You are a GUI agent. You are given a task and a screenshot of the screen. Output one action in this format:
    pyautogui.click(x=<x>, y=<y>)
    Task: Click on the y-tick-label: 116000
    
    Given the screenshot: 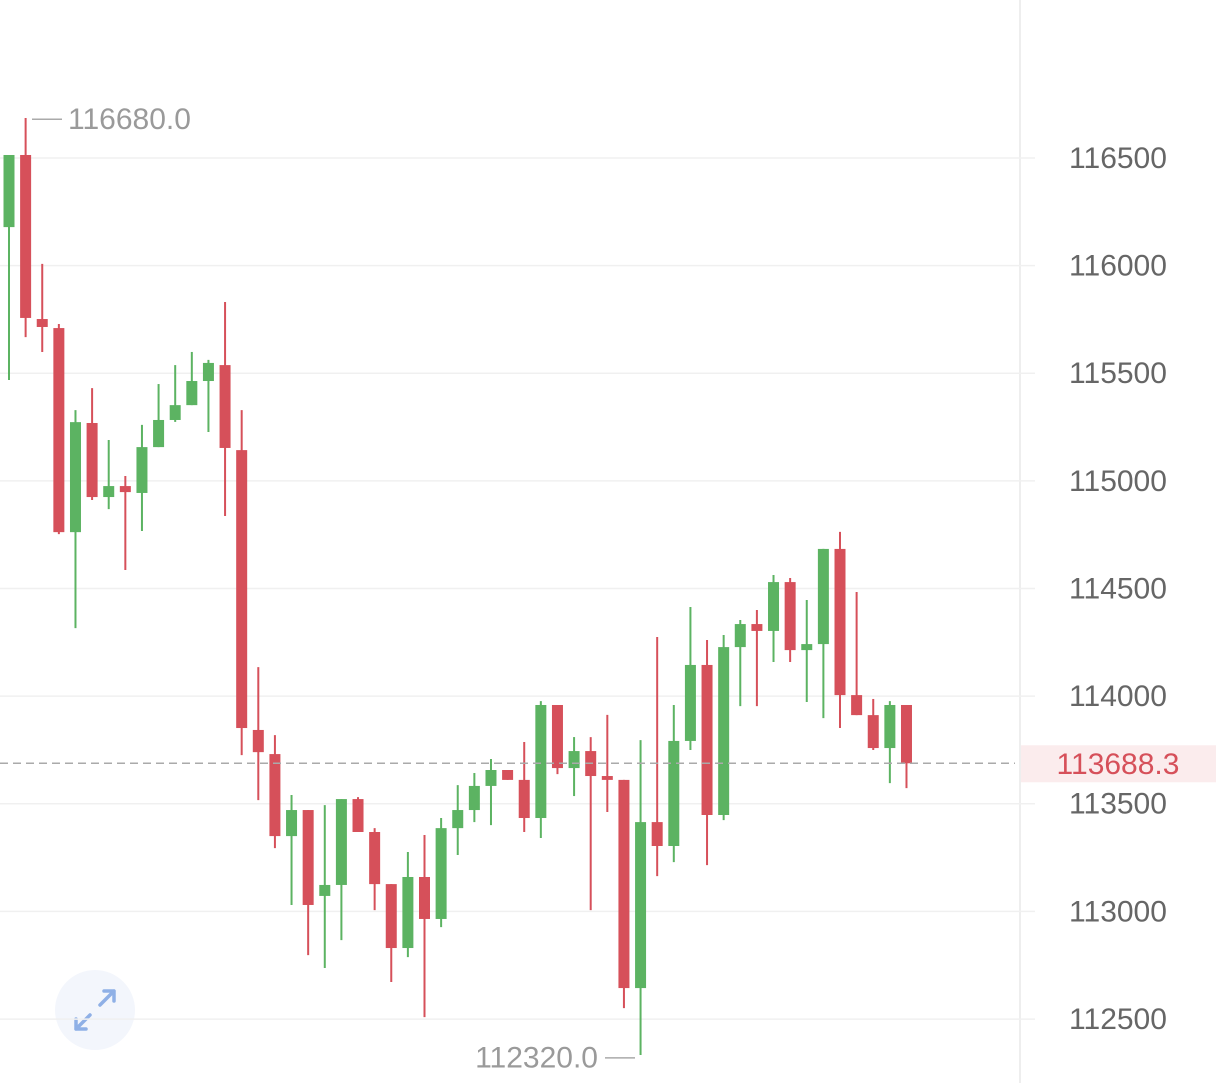 What is the action you would take?
    pyautogui.click(x=1118, y=266)
    